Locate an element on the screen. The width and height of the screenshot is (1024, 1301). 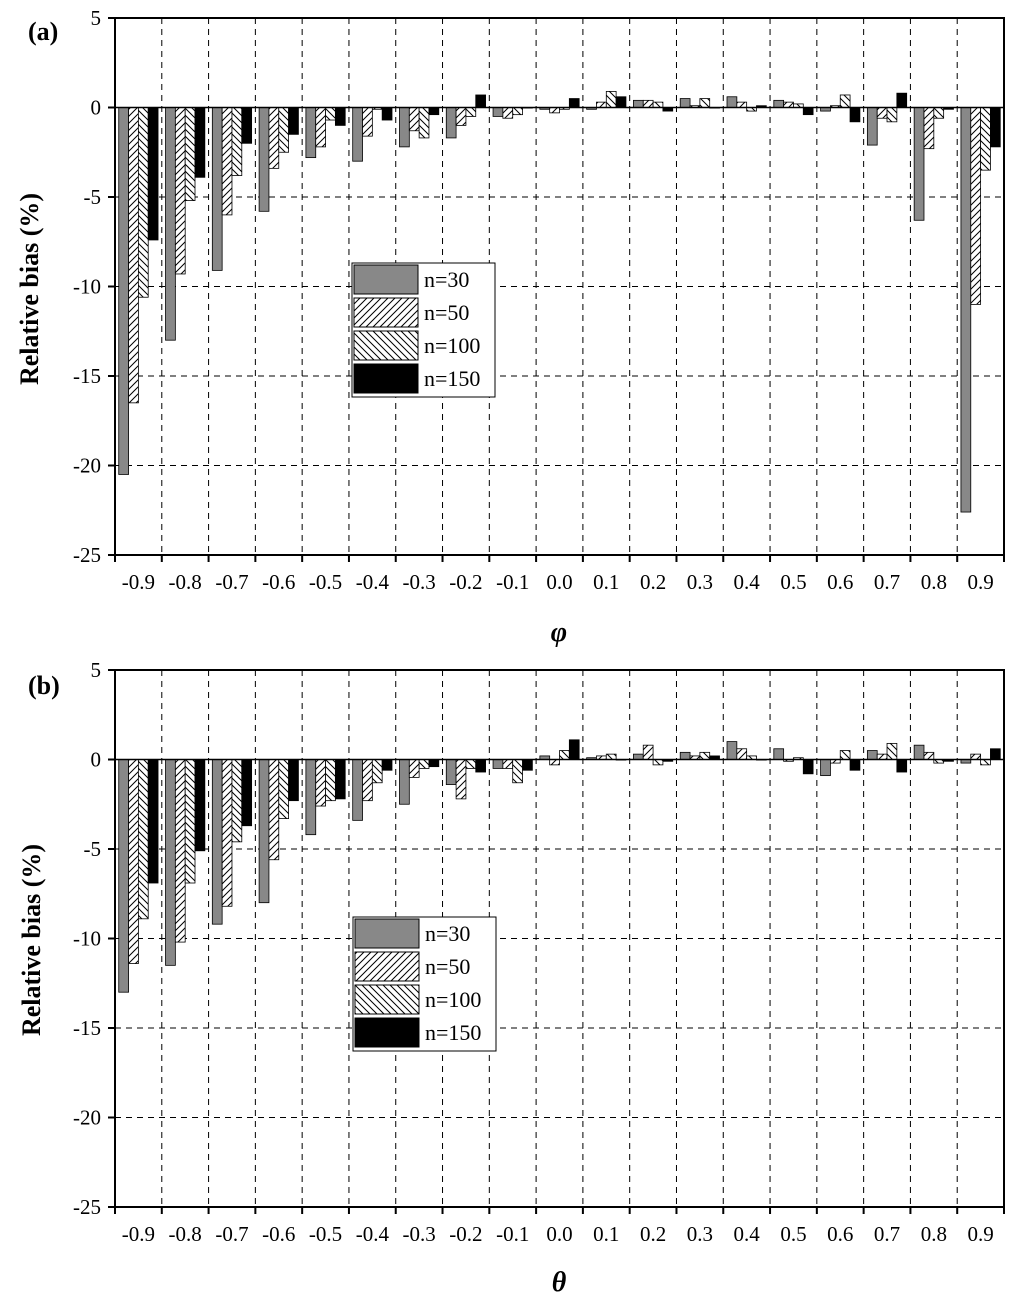
panel-label: (b) is located at coordinates (44, 685).